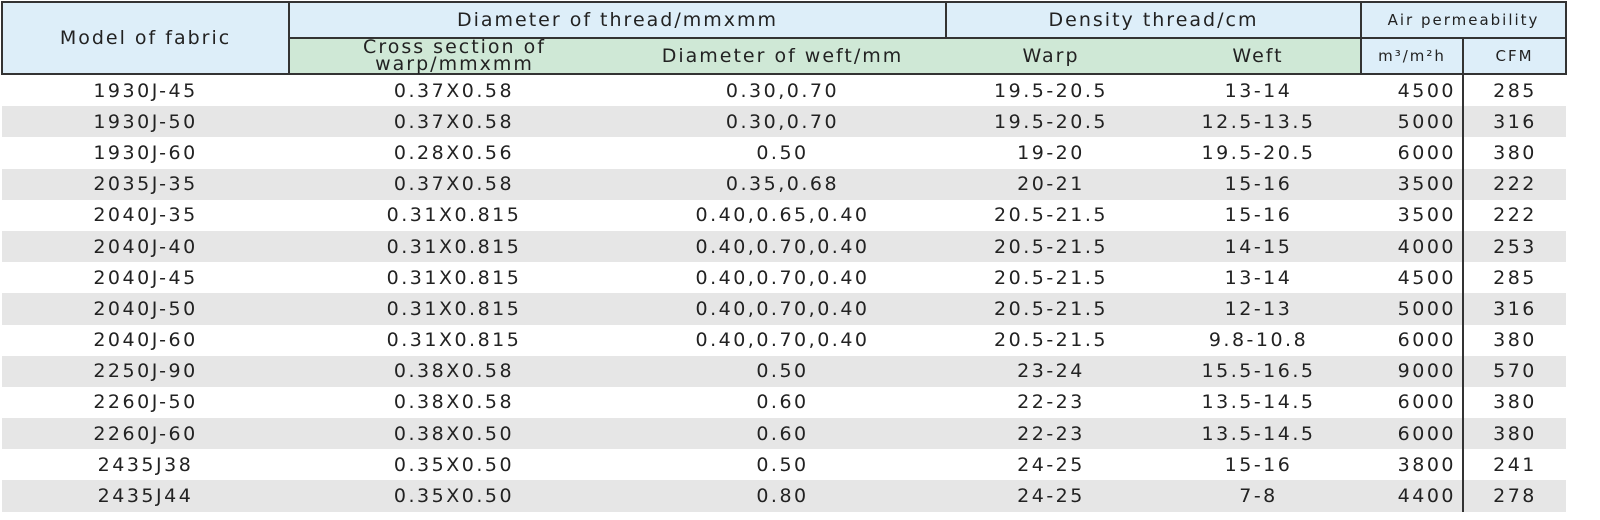 This screenshot has width=1600, height=520. Describe the element at coordinates (1515, 371) in the screenshot. I see `cell-cfm: 570` at that location.